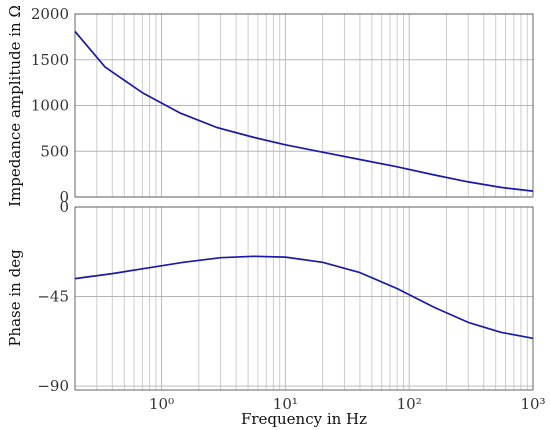  I want to click on x-tick-label: 10¹, so click(285, 404).